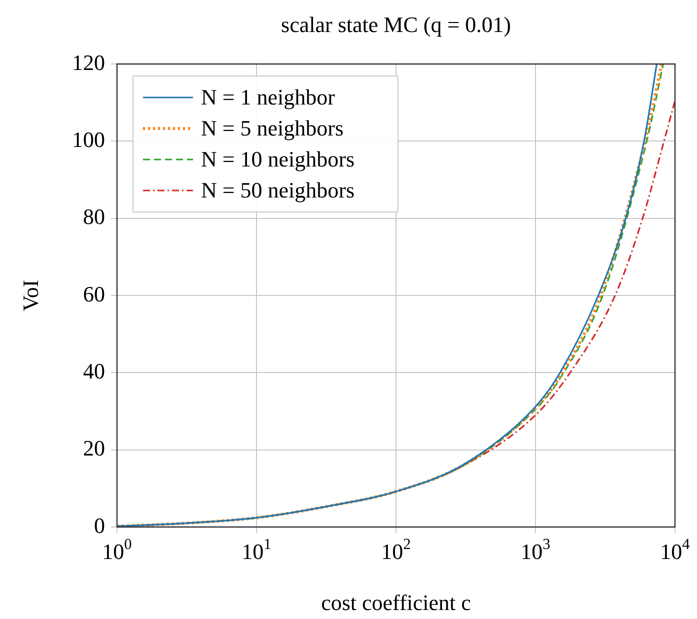  What do you see at coordinates (272, 127) in the screenshot?
I see `legend-label: N = 5 neighbors` at bounding box center [272, 127].